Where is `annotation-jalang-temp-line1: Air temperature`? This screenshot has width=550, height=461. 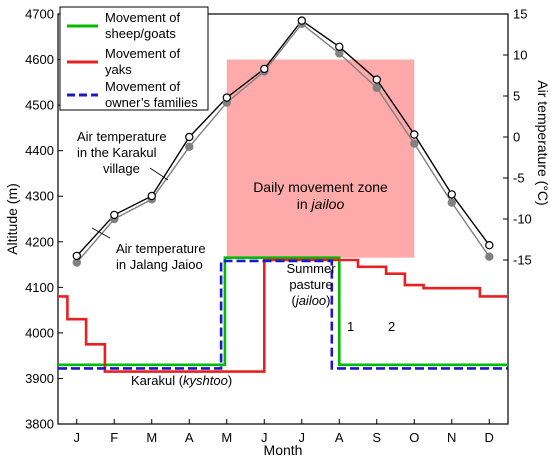
annotation-jalang-temp-line1: Air temperature is located at coordinates (161, 248).